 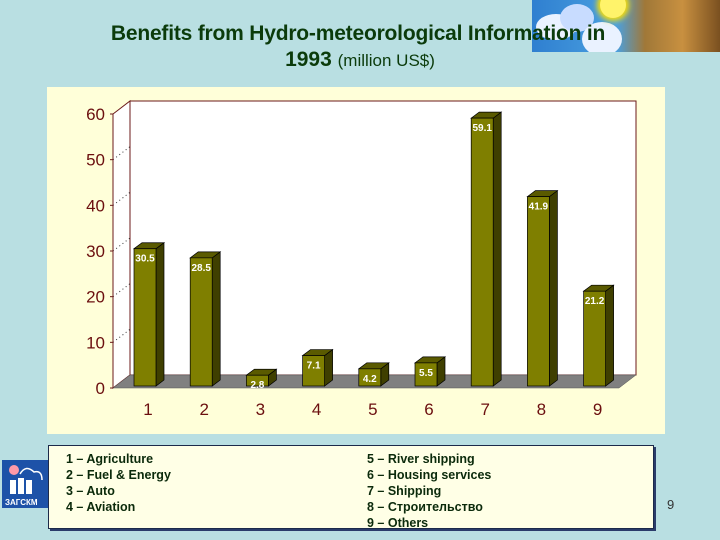 What do you see at coordinates (260, 409) in the screenshot?
I see `x-tick-label: 3` at bounding box center [260, 409].